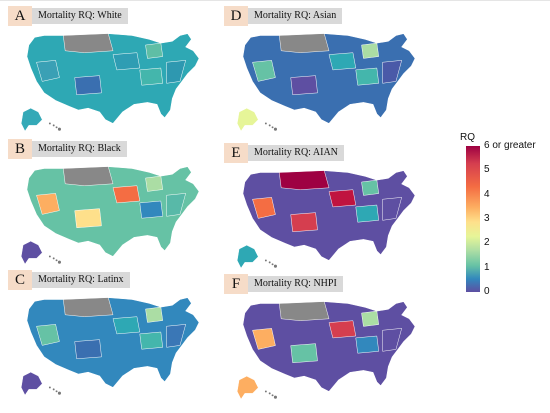  What do you see at coordinates (487, 267) in the screenshot?
I see `legend-tick-label: 1` at bounding box center [487, 267].